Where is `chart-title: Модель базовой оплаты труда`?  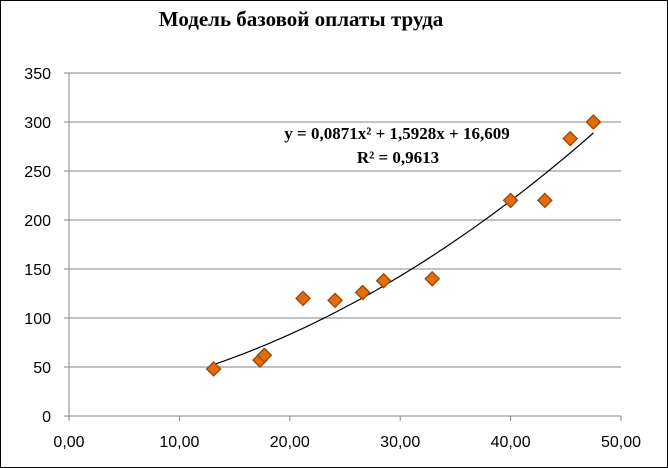 chart-title: Модель базовой оплаты труда is located at coordinates (301, 19).